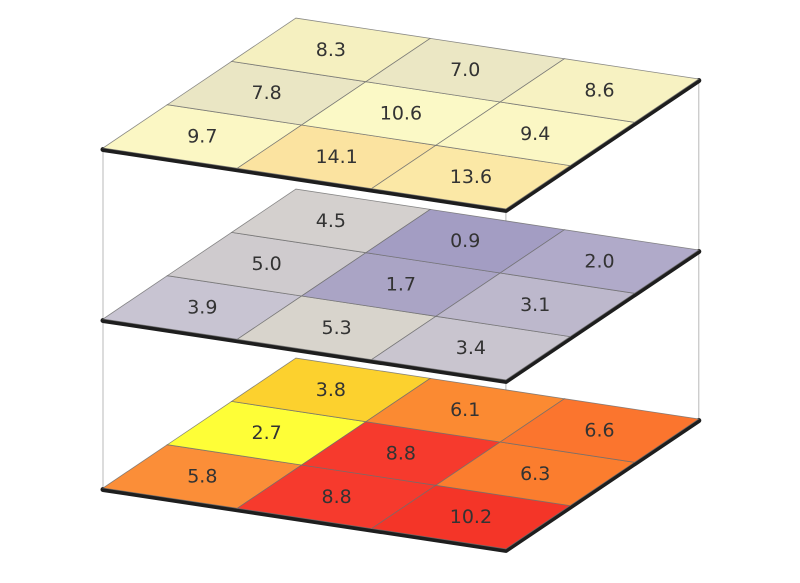 Image resolution: width=800 pixels, height=583 pixels. I want to click on cell-value-label: 10.6, so click(401, 114).